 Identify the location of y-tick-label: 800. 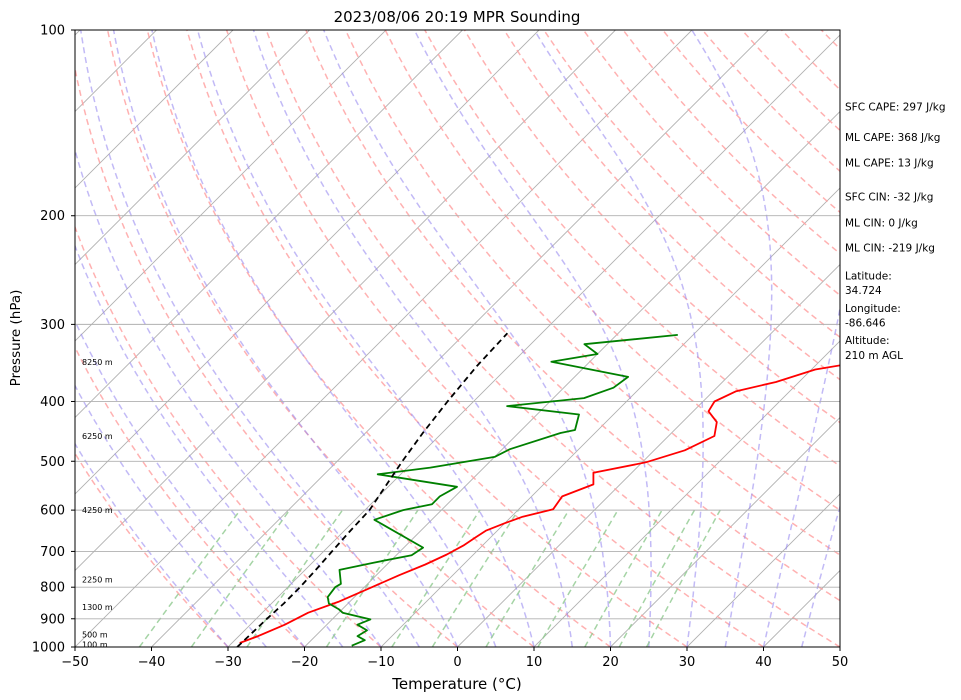
(52, 588).